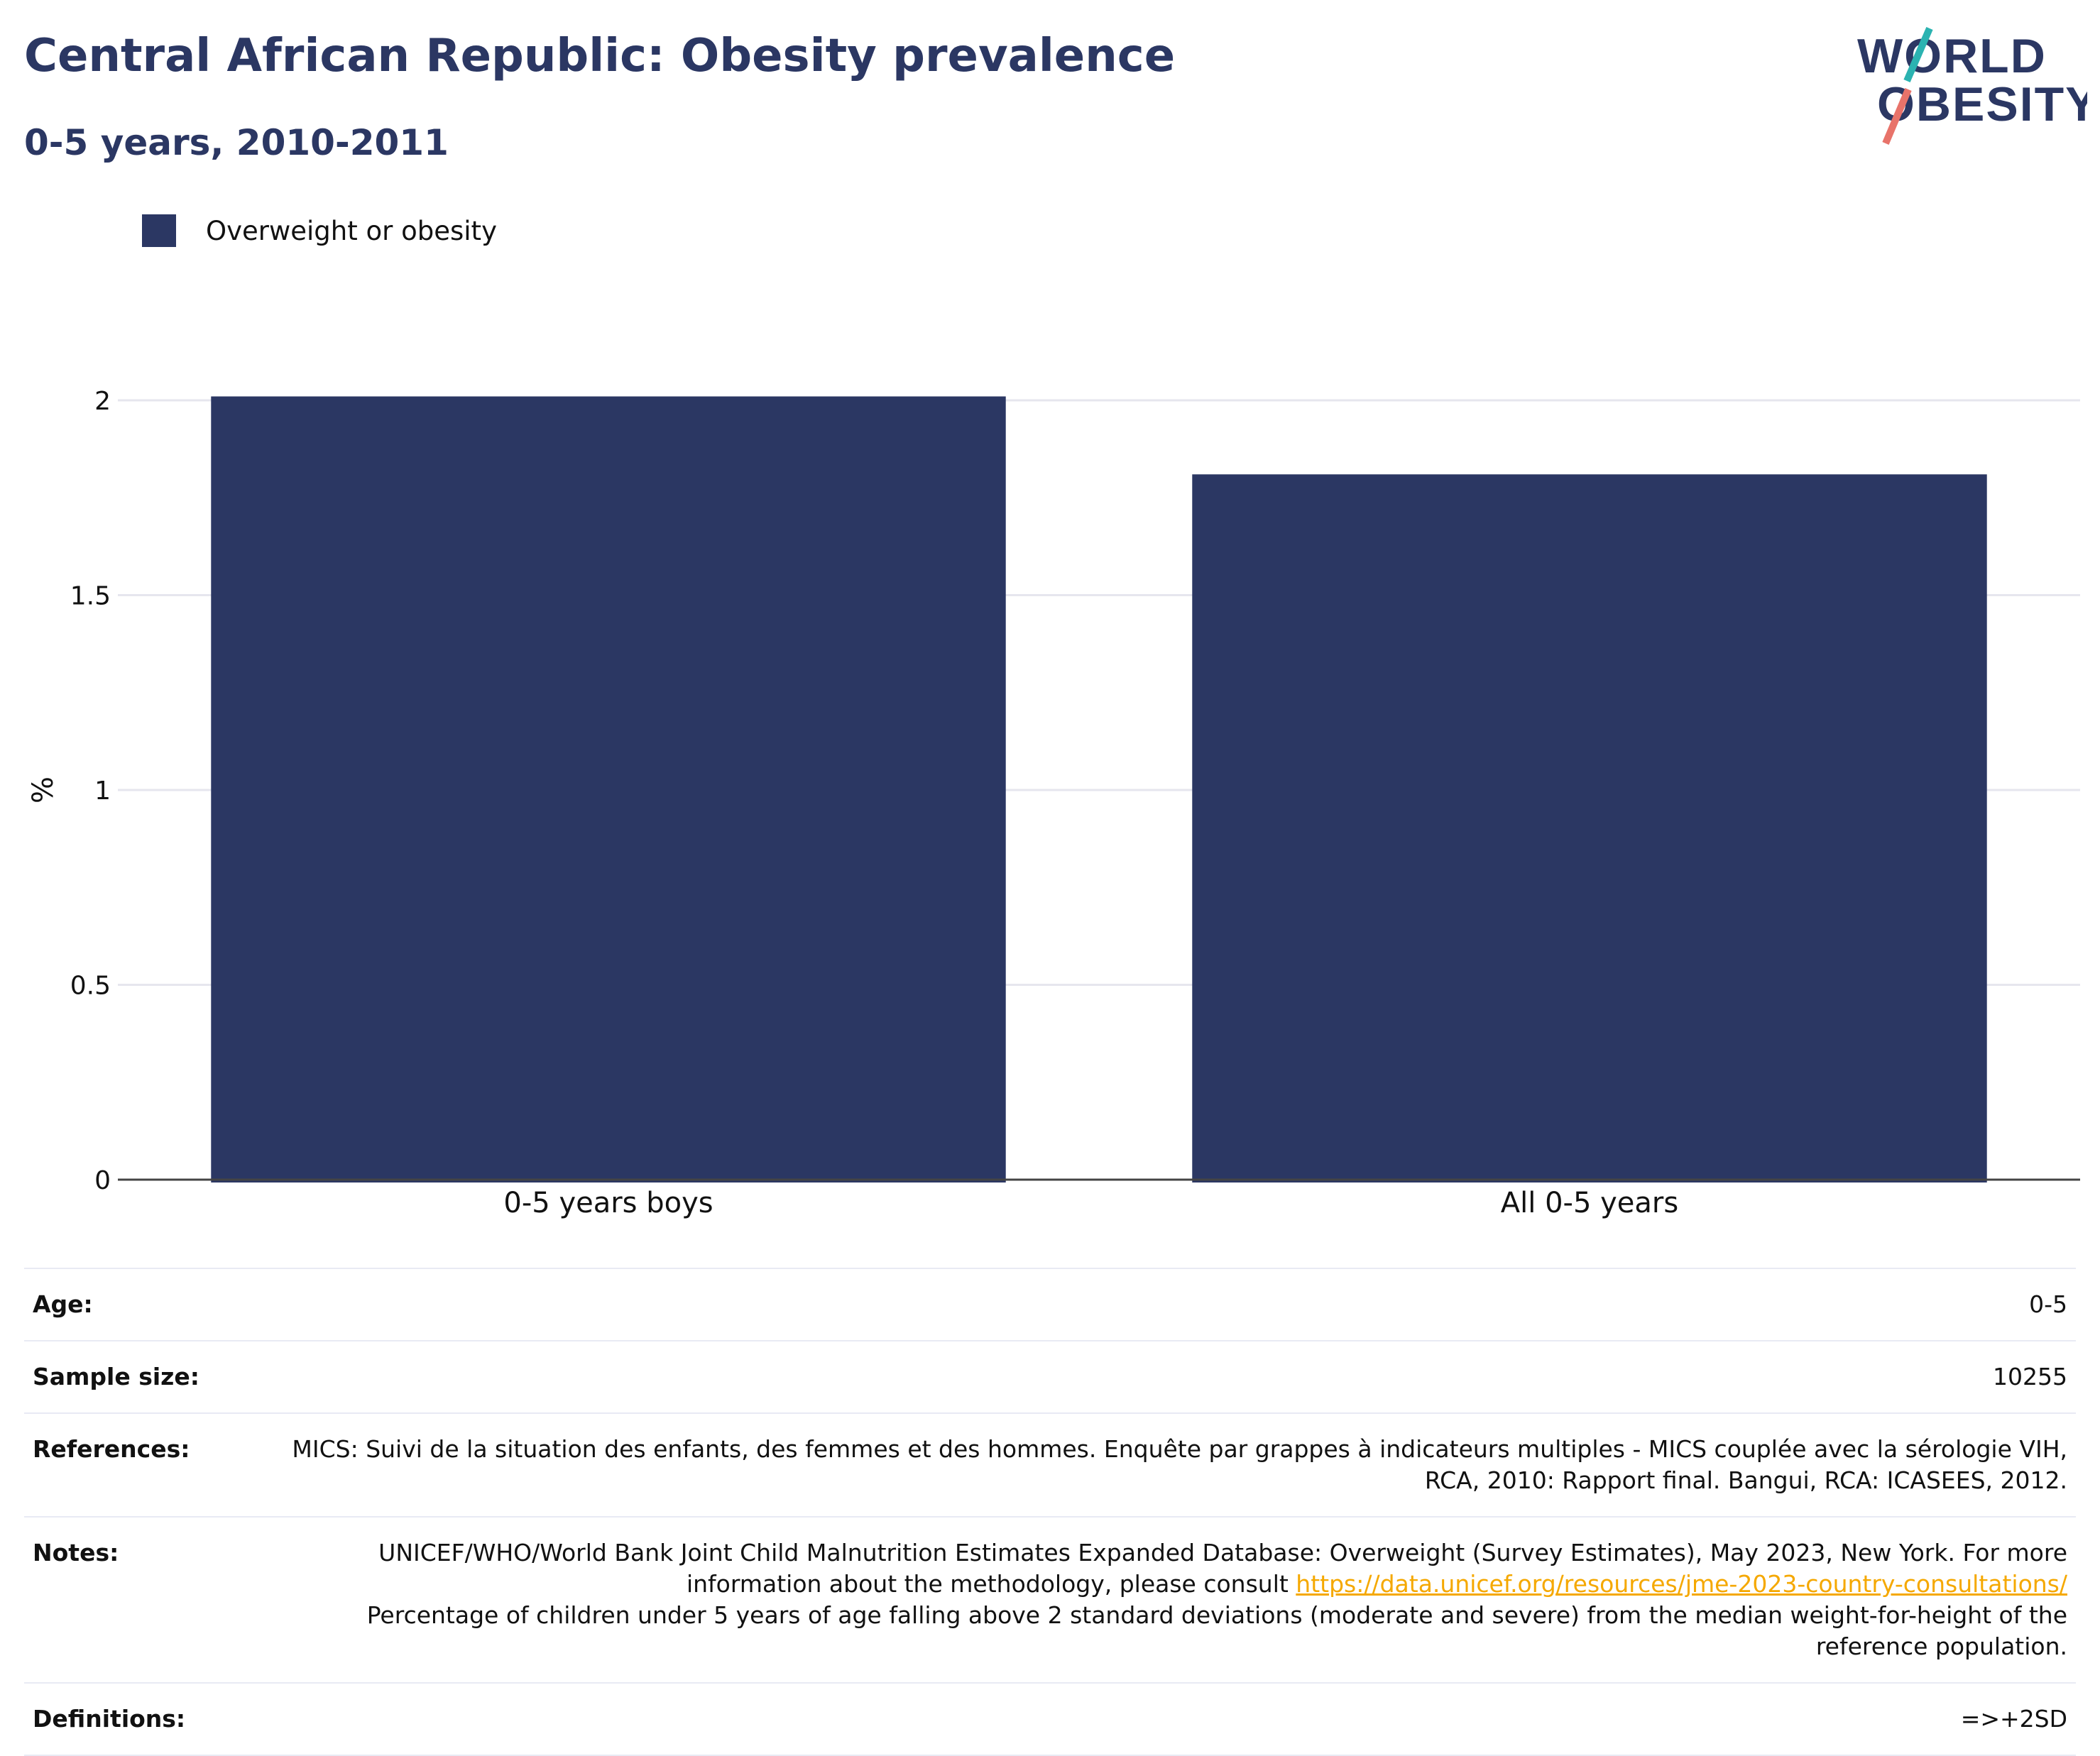  What do you see at coordinates (102, 791) in the screenshot?
I see `y-tick-label: 1` at bounding box center [102, 791].